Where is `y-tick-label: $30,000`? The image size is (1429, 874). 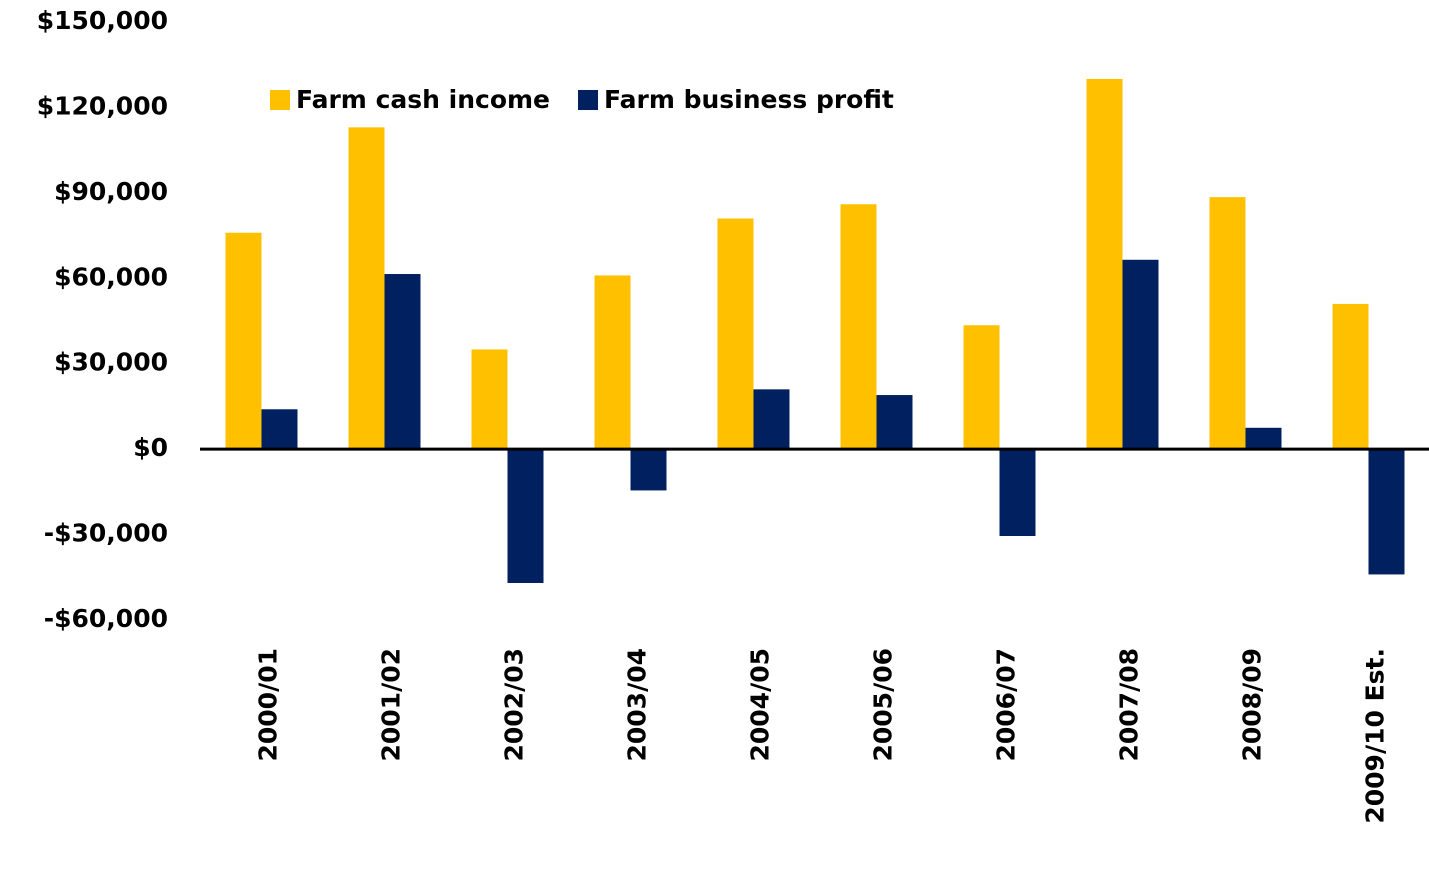 y-tick-label: $30,000 is located at coordinates (111, 362).